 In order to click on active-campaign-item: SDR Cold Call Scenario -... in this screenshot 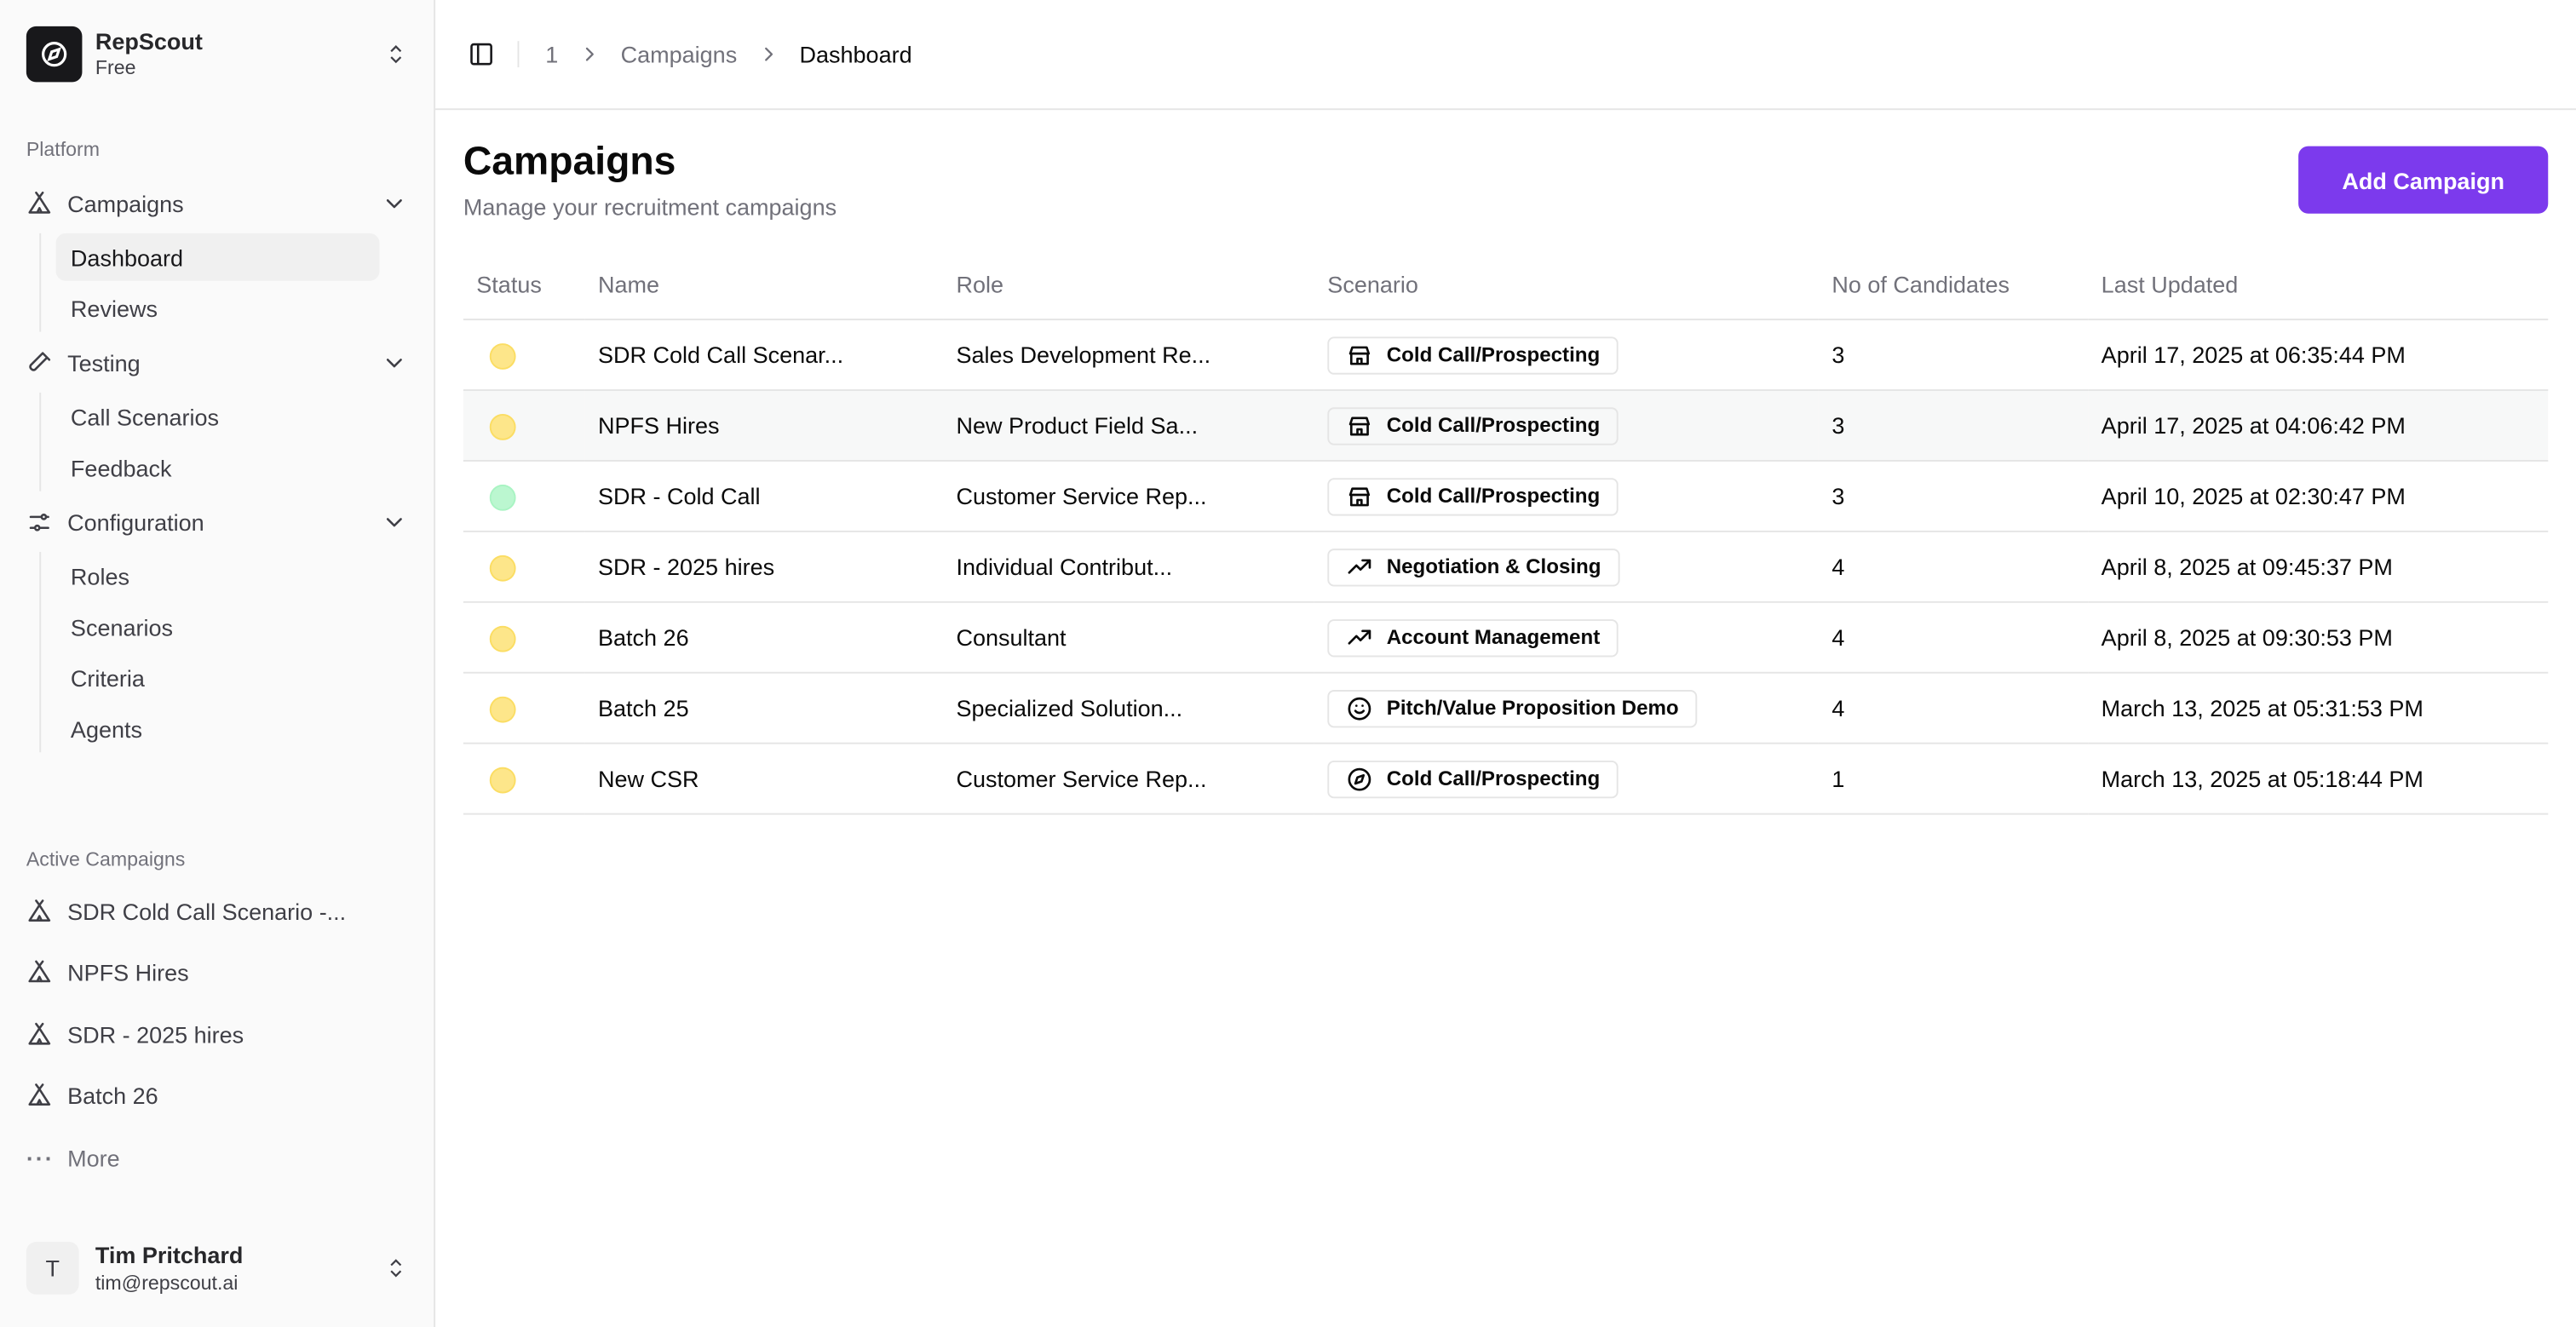, I will do `click(217, 911)`.